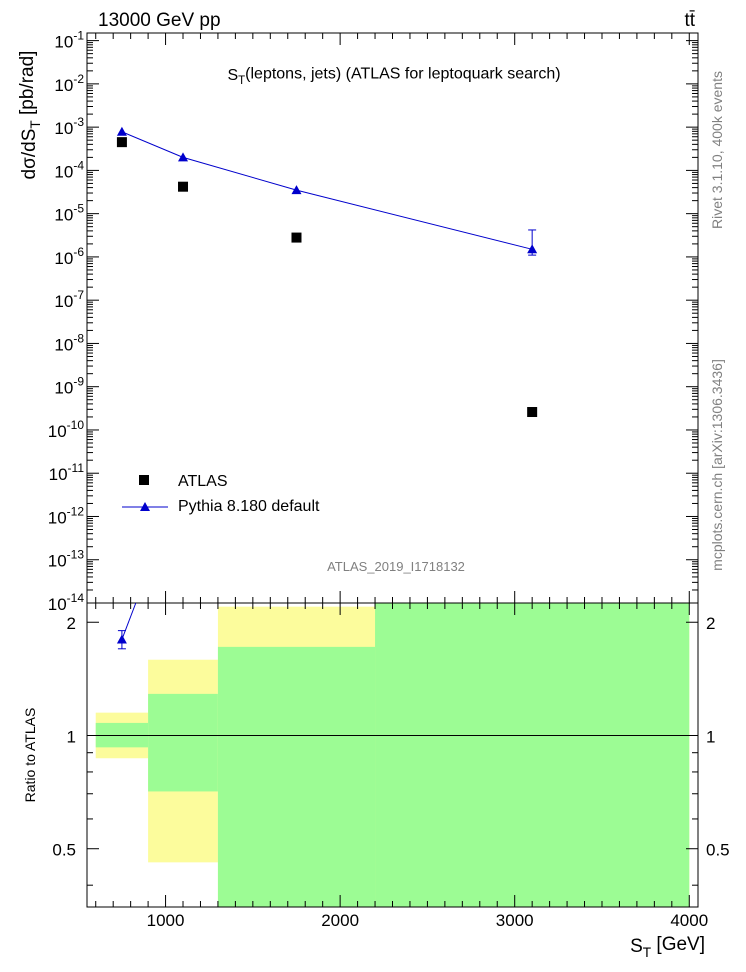  I want to click on ratio-y-tick-label-right: 1, so click(710, 736).